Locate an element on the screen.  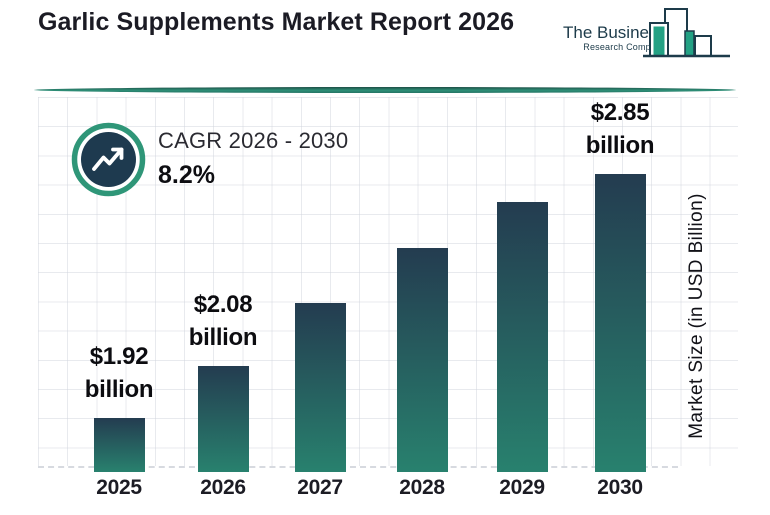
brand-logo: The Business Research Company is located at coordinates (638, 36).